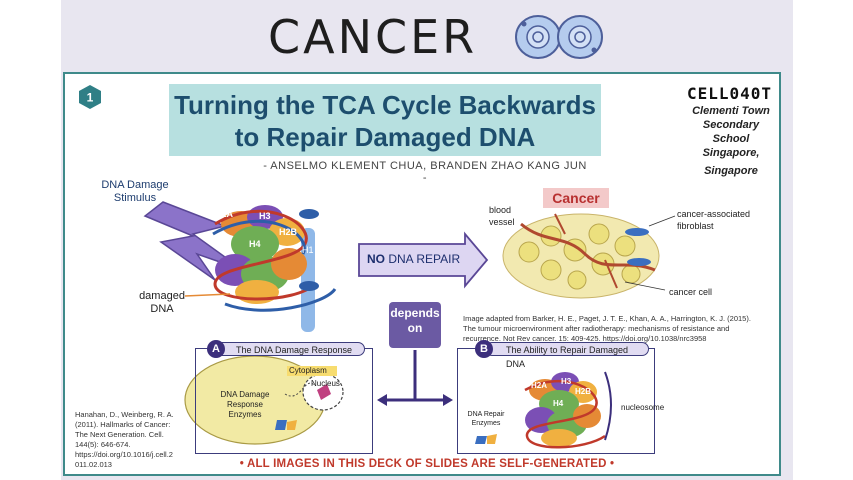 The height and width of the screenshot is (480, 853). I want to click on cancer-label-box, so click(576, 198).